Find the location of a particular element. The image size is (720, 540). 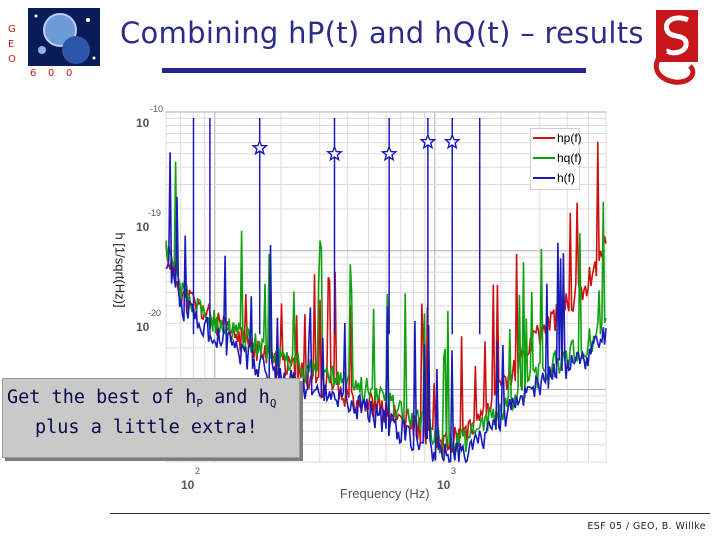

title-underline is located at coordinates (374, 70).